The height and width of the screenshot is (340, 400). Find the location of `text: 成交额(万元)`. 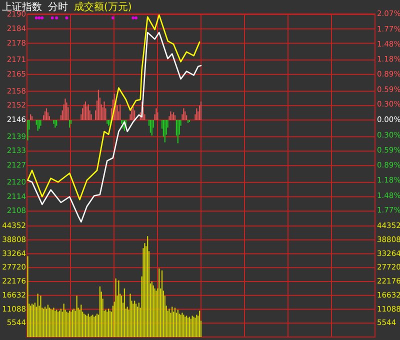

text: 成交额(万元) is located at coordinates (103, 7).